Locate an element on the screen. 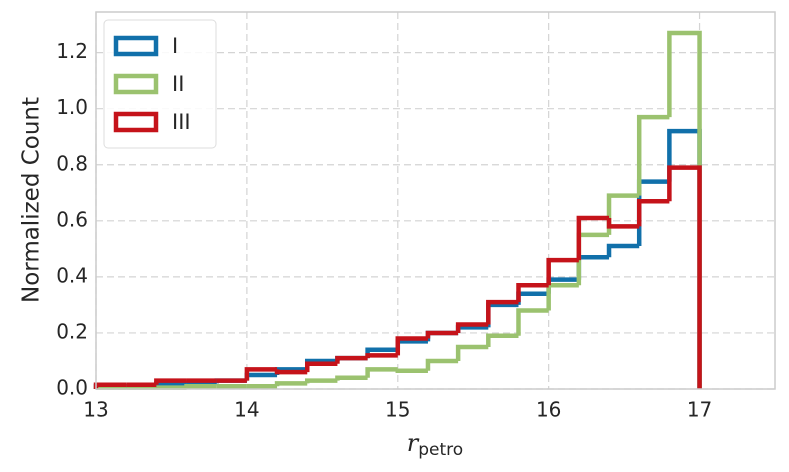  y-tick-label: 0.4 is located at coordinates (72, 275).